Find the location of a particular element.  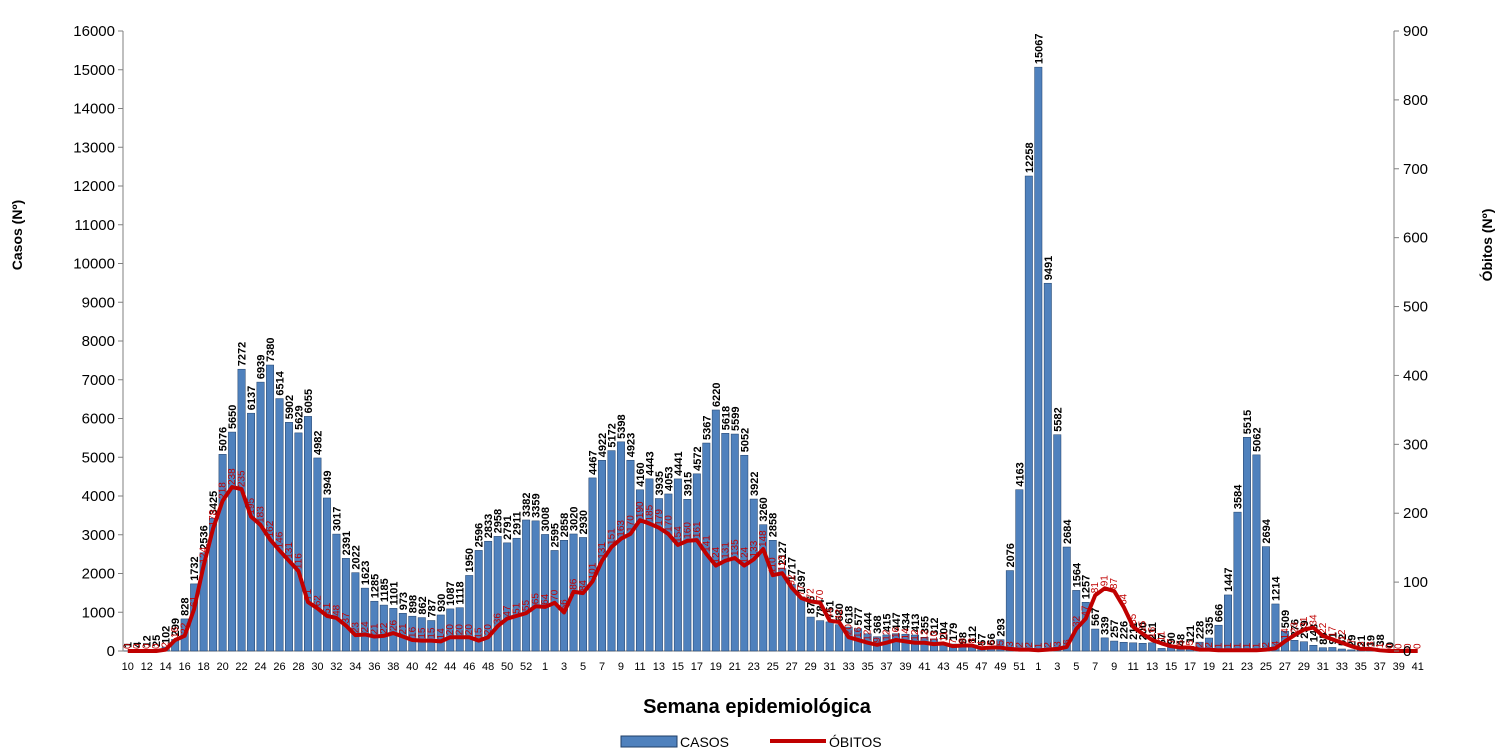

bar-label-casos: 2022 is located at coordinates (356, 557).